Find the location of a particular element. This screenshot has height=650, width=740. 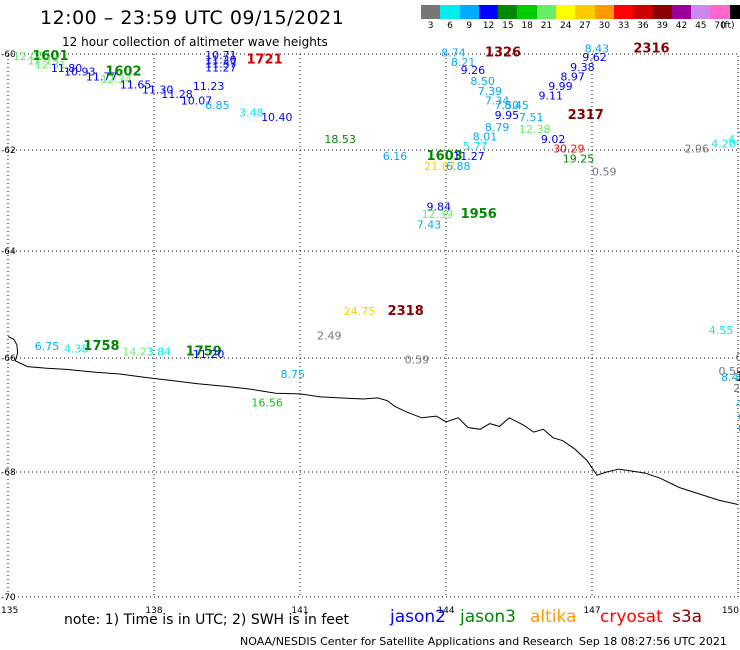

wave-height-value: 2.96 is located at coordinates (696, 149).